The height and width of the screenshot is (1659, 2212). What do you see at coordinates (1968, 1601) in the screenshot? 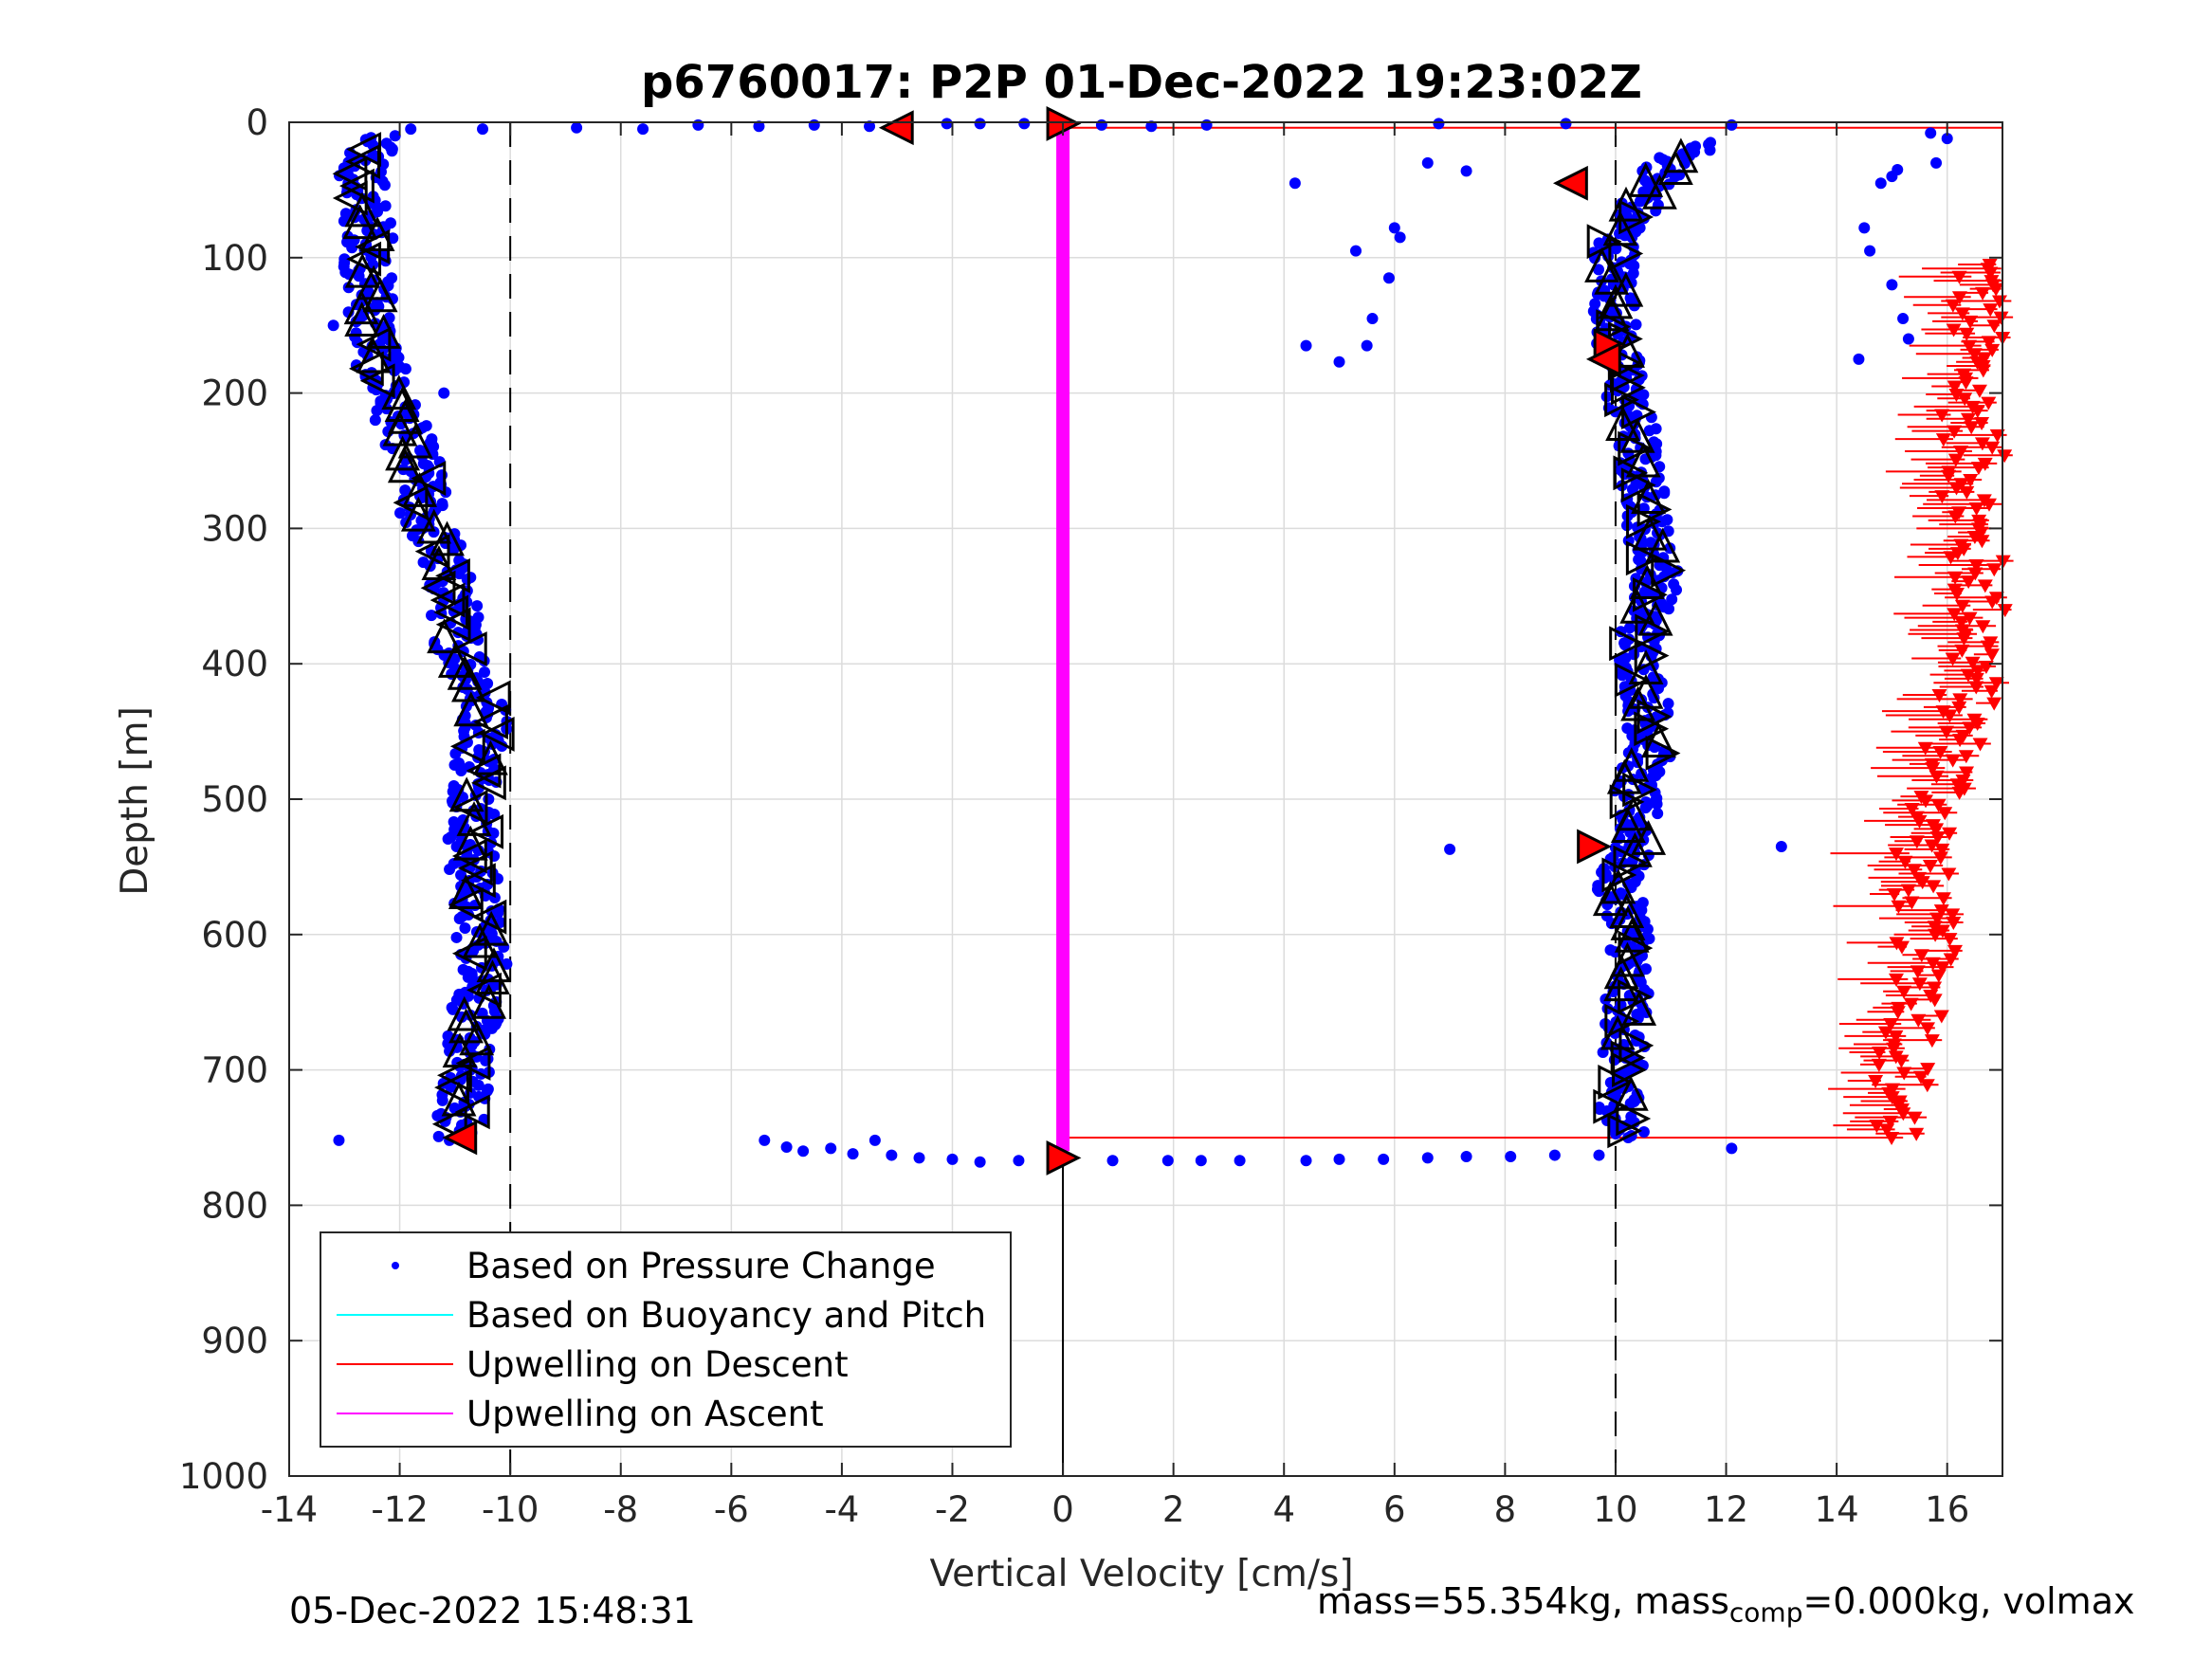
I see `mass-suffix: =0.000kg, volmax` at bounding box center [1968, 1601].